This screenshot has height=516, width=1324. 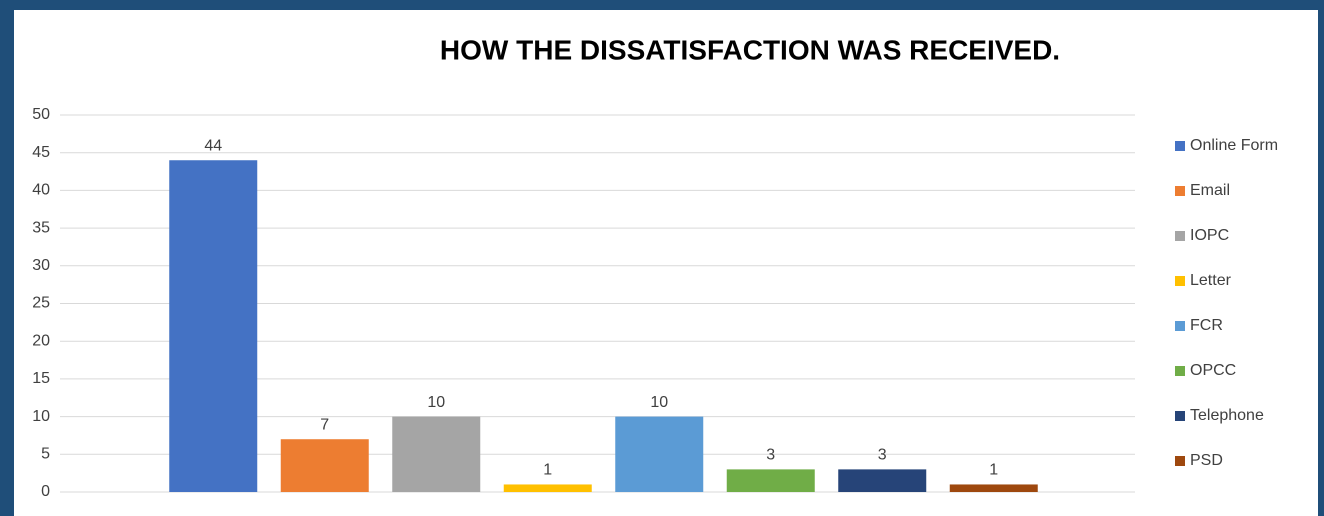 What do you see at coordinates (41, 303) in the screenshot?
I see `y-tick-label: 25` at bounding box center [41, 303].